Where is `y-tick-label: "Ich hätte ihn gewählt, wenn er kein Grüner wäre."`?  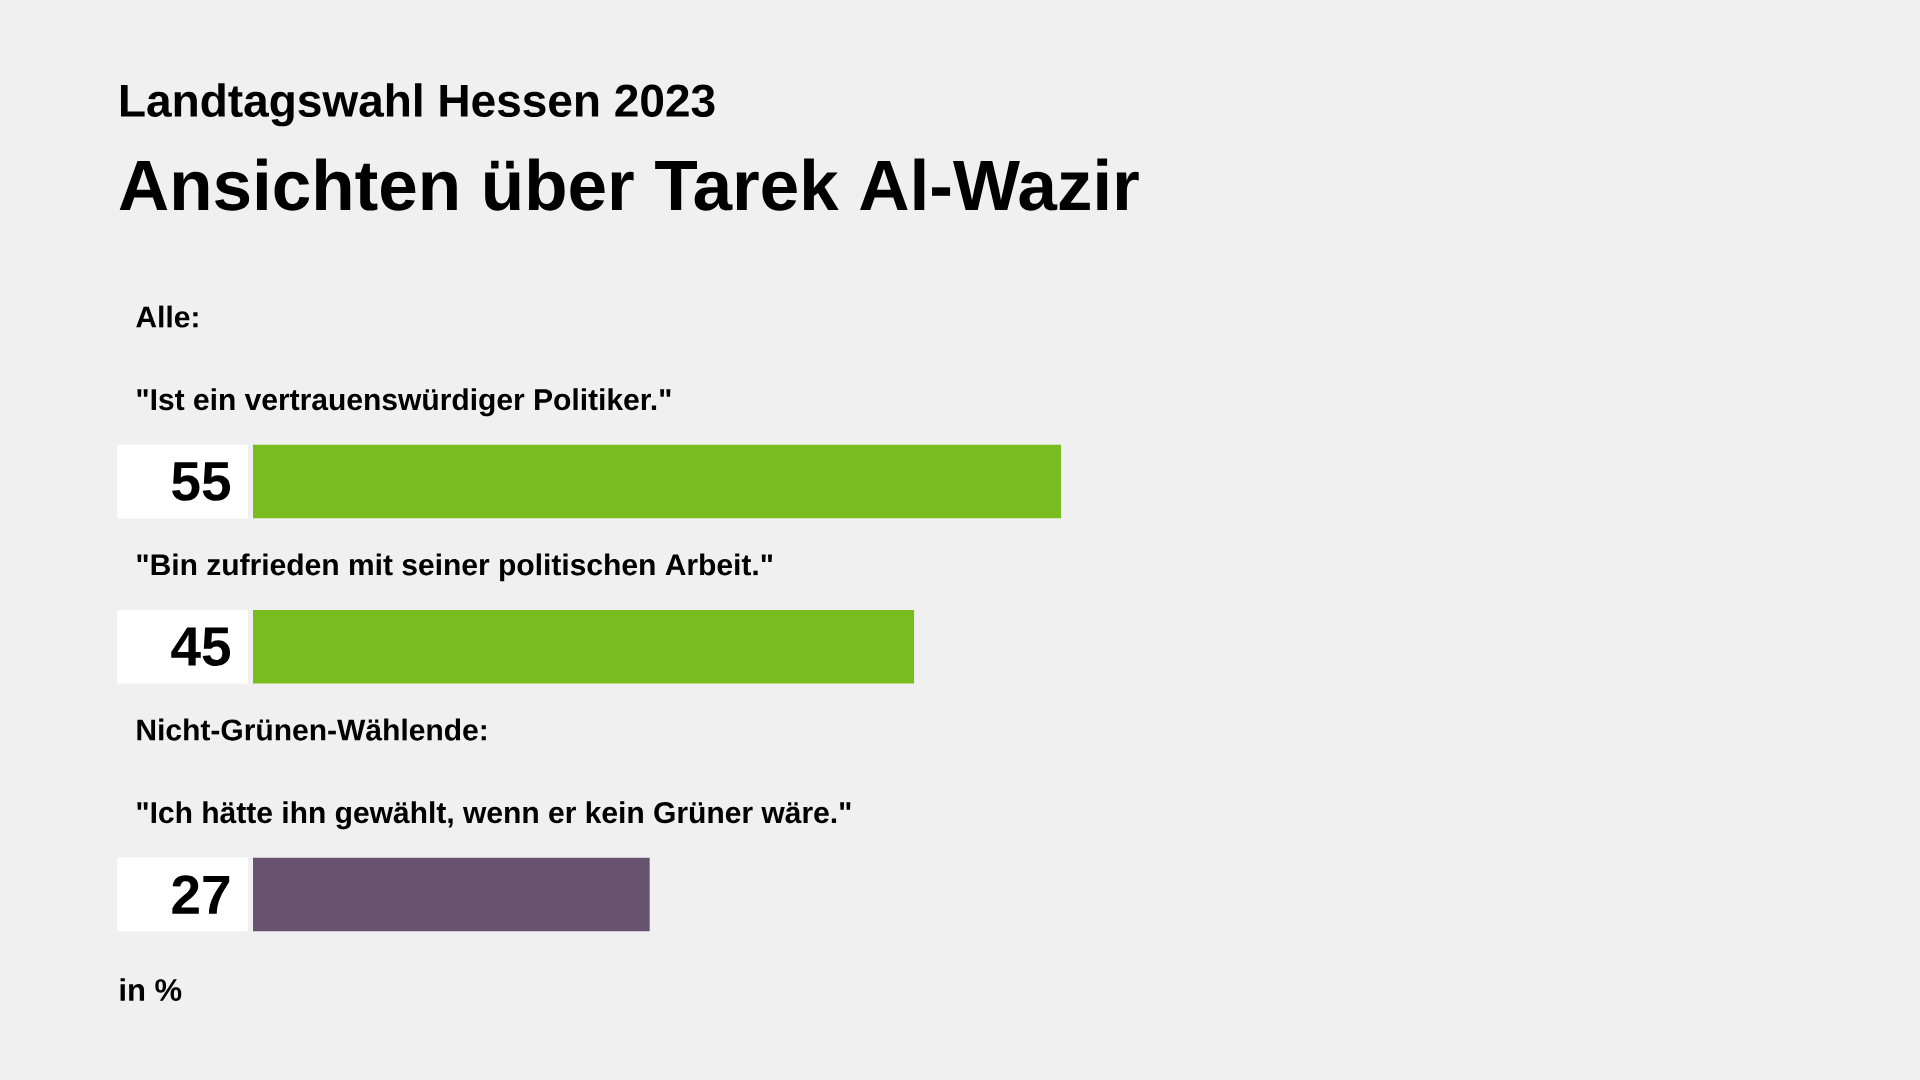 y-tick-label: "Ich hätte ihn gewählt, wenn er kein Grüner wäre." is located at coordinates (494, 815).